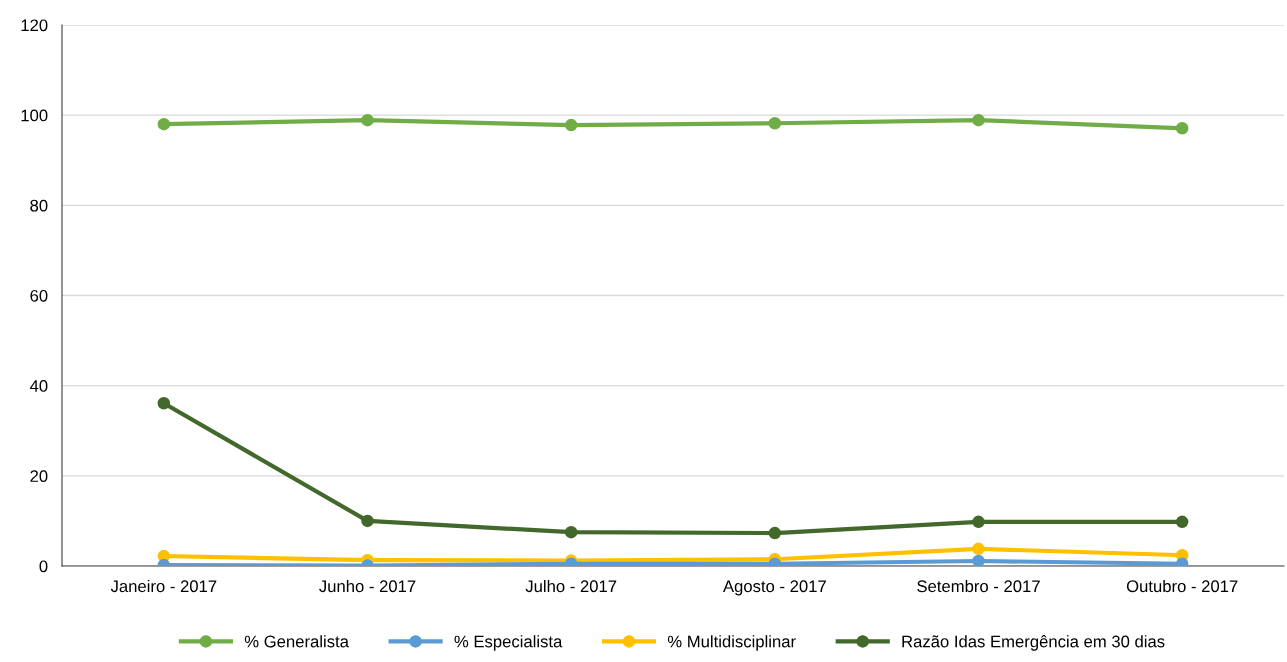 The width and height of the screenshot is (1287, 662). Describe the element at coordinates (571, 586) in the screenshot. I see `x-tick-label: Julho - 2017` at that location.